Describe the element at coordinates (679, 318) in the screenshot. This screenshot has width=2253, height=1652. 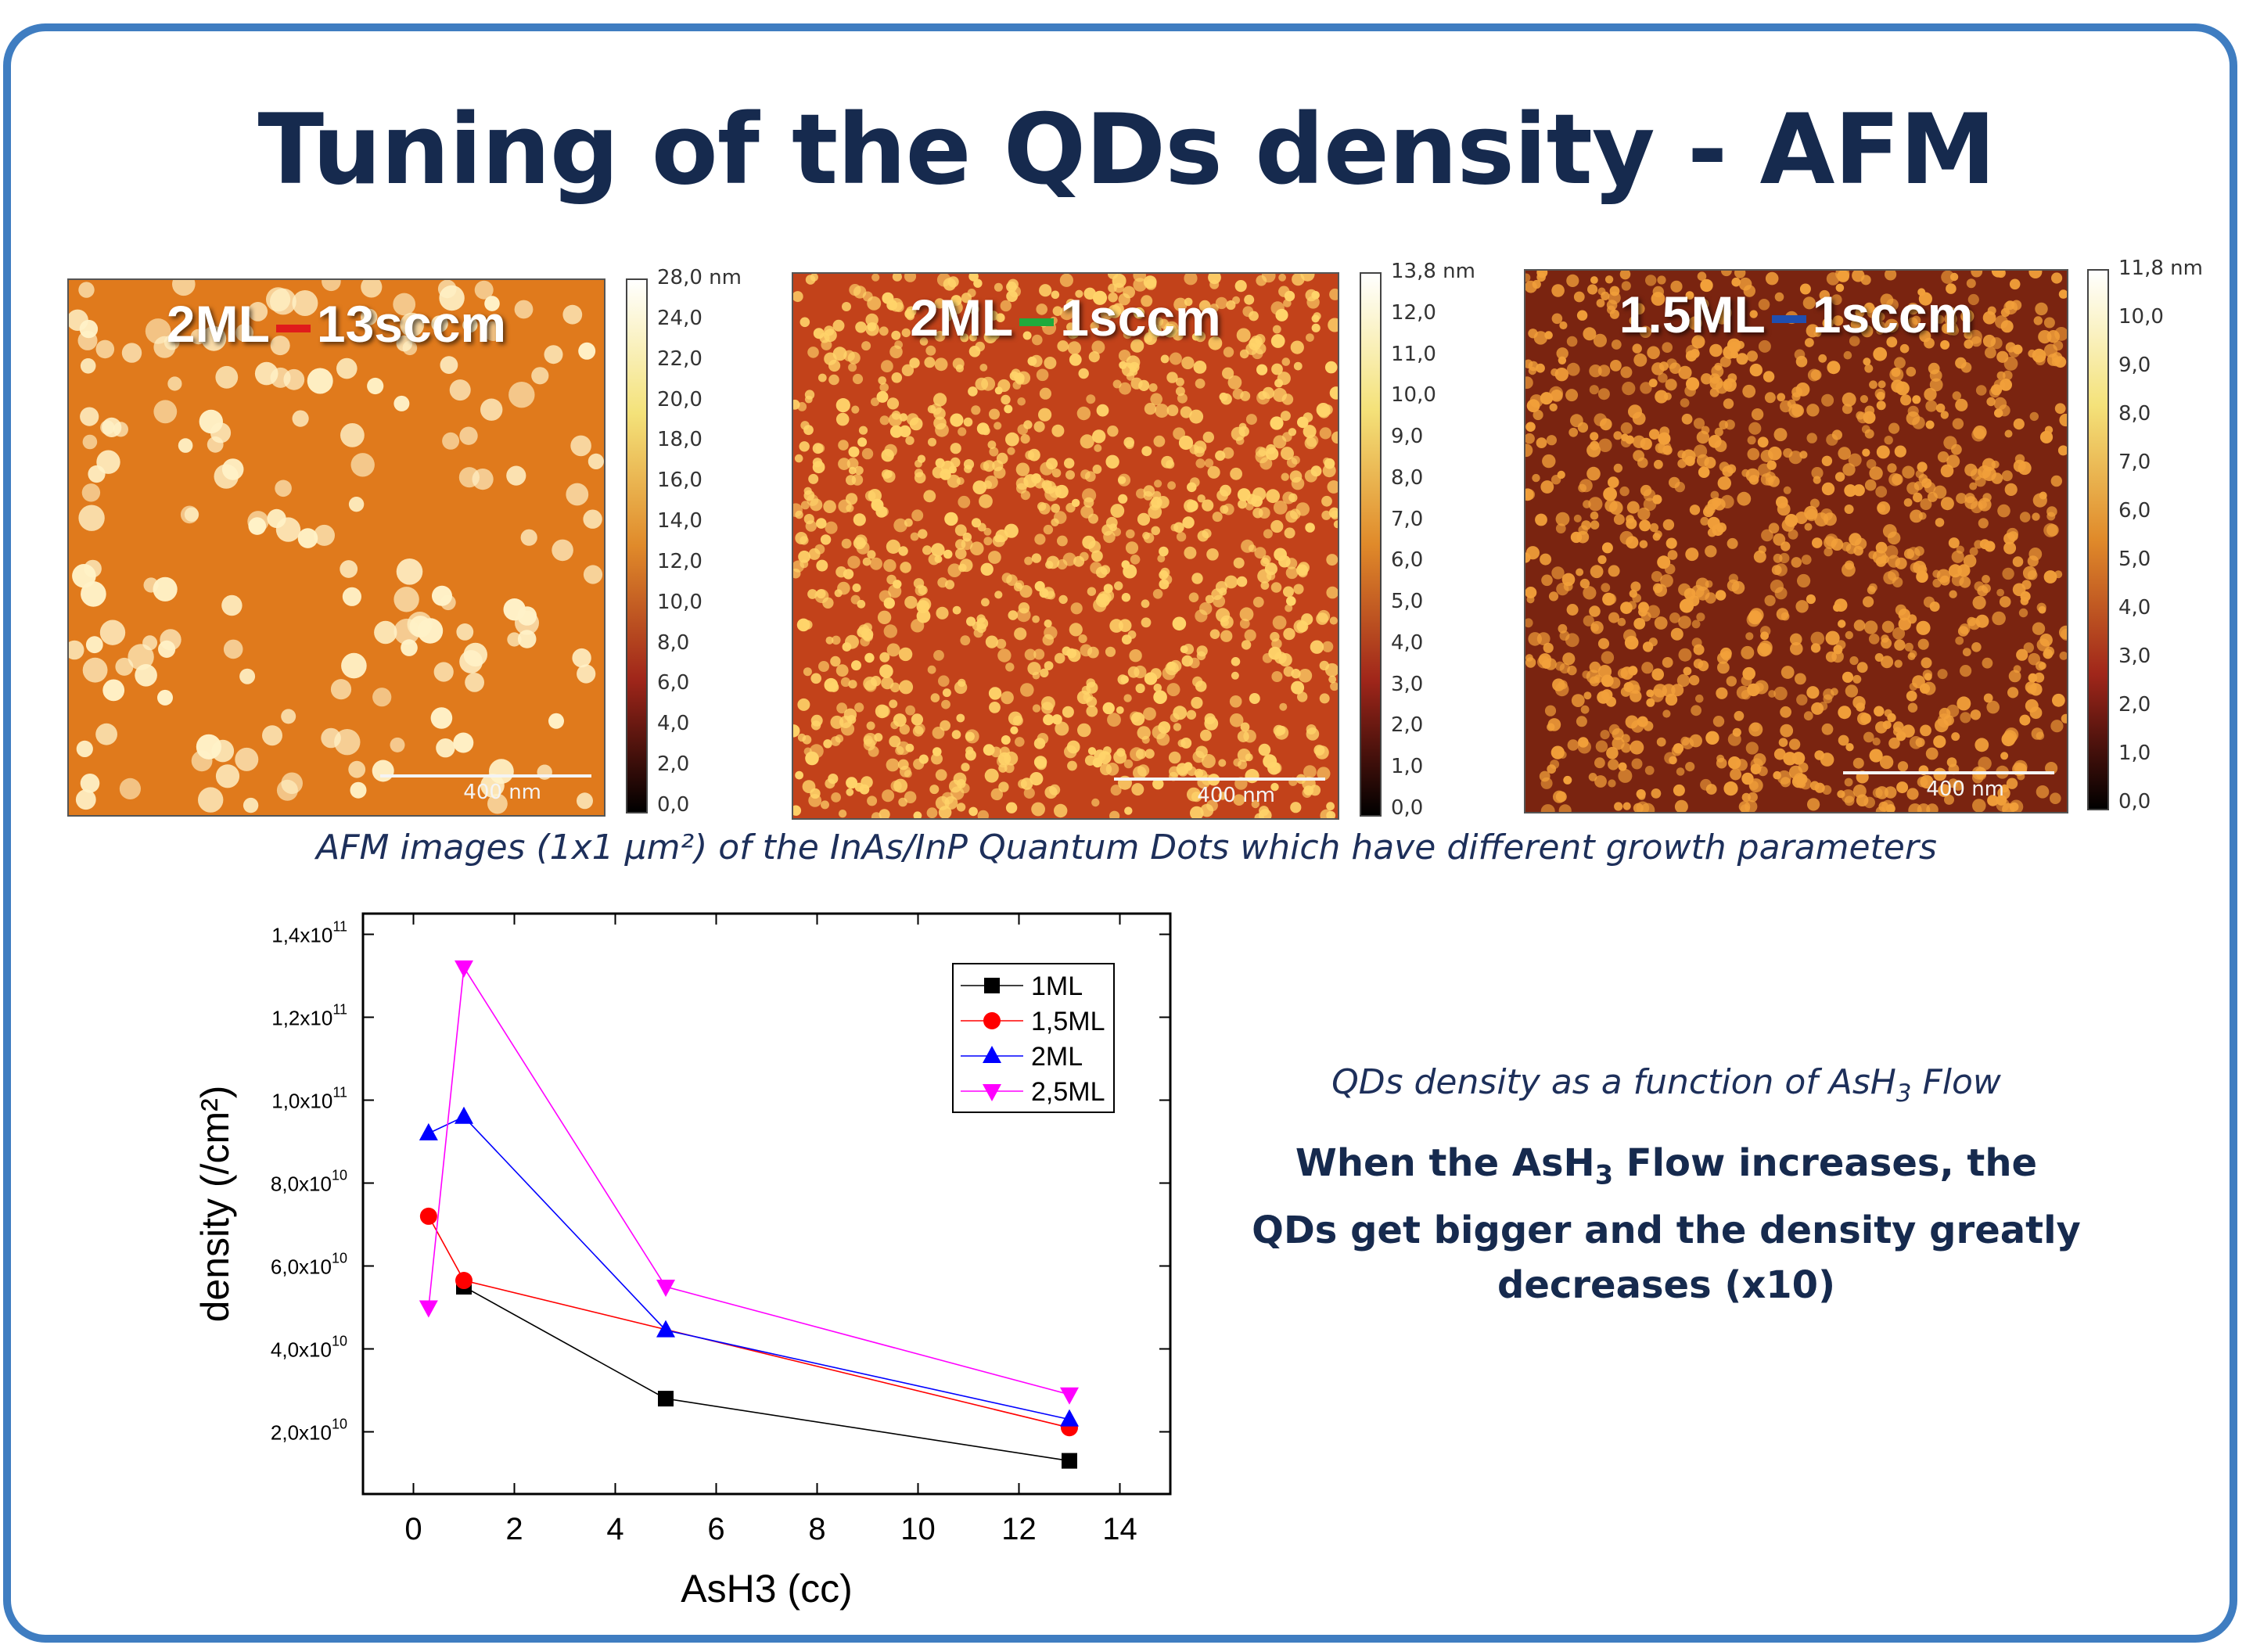
I see `colorbar-tick-label: 24,0` at that location.